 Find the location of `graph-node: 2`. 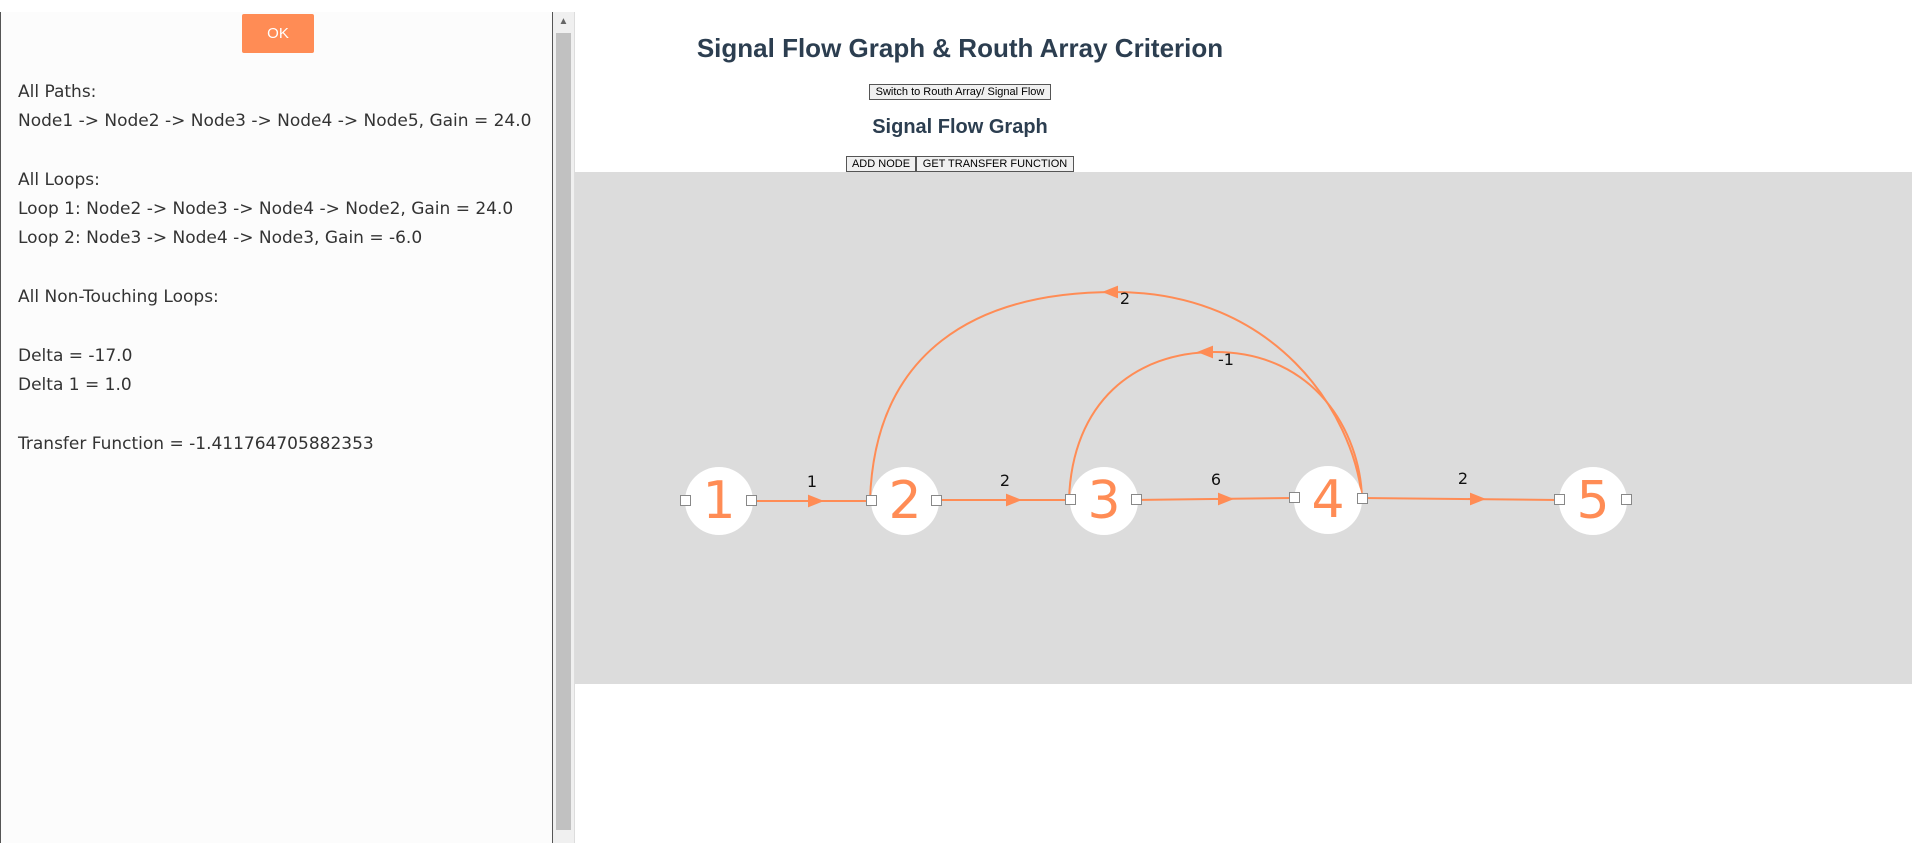

graph-node: 2 is located at coordinates (905, 501).